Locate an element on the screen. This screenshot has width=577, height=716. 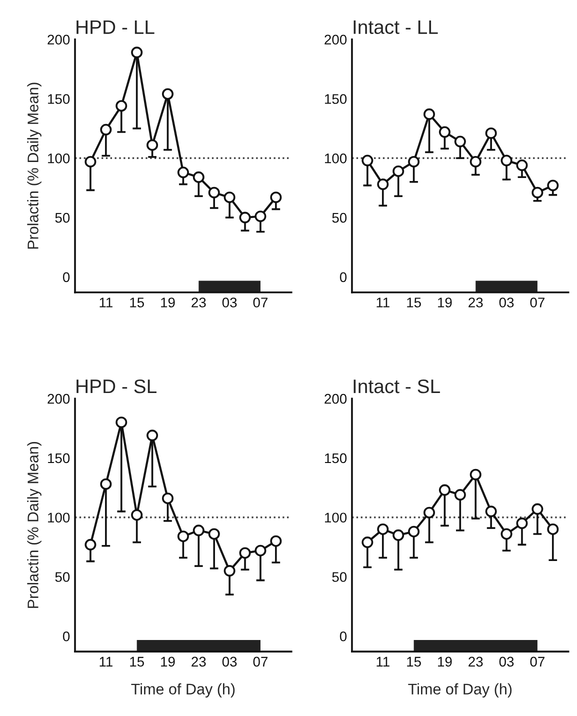
chart-title: HPD - SL is located at coordinates (116, 386).